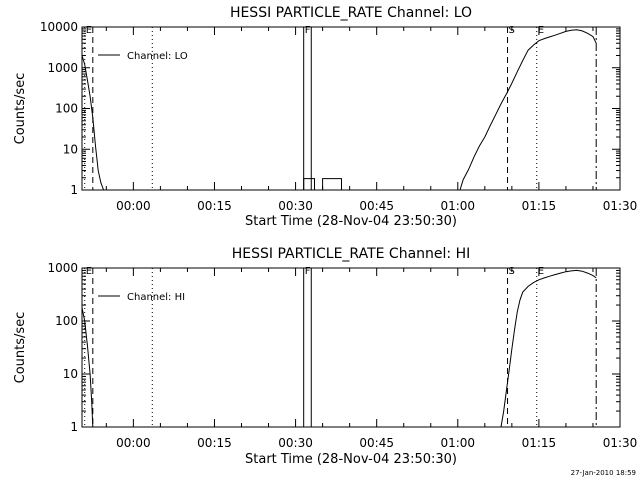  I want to click on timestamp-label: 27-Jan-2010 18:59, so click(603, 473).